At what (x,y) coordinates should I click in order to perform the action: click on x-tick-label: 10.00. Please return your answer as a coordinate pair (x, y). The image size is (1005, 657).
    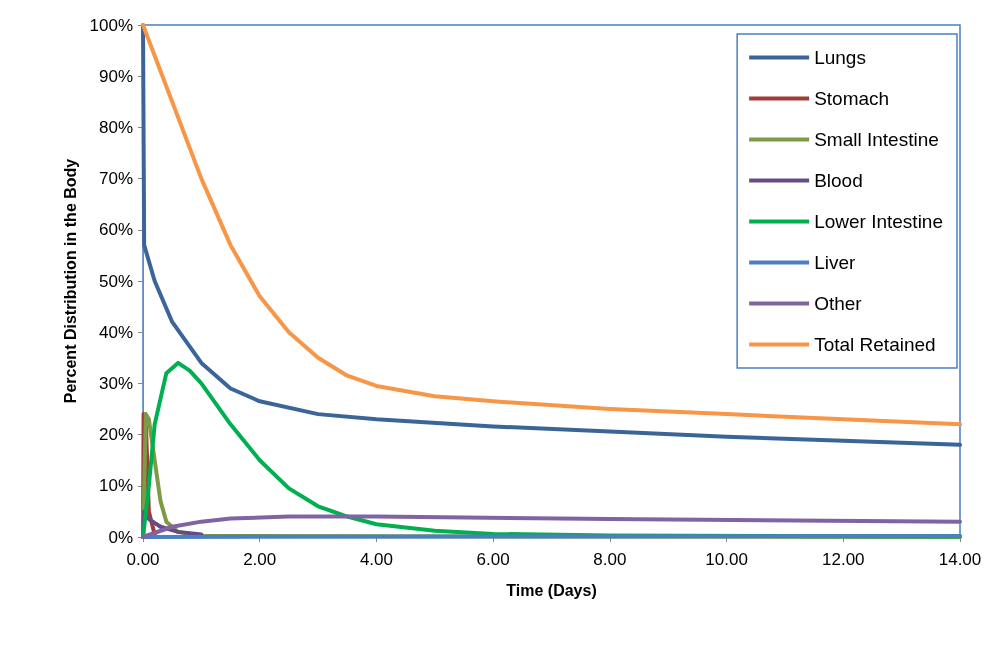
    Looking at the image, I should click on (726, 559).